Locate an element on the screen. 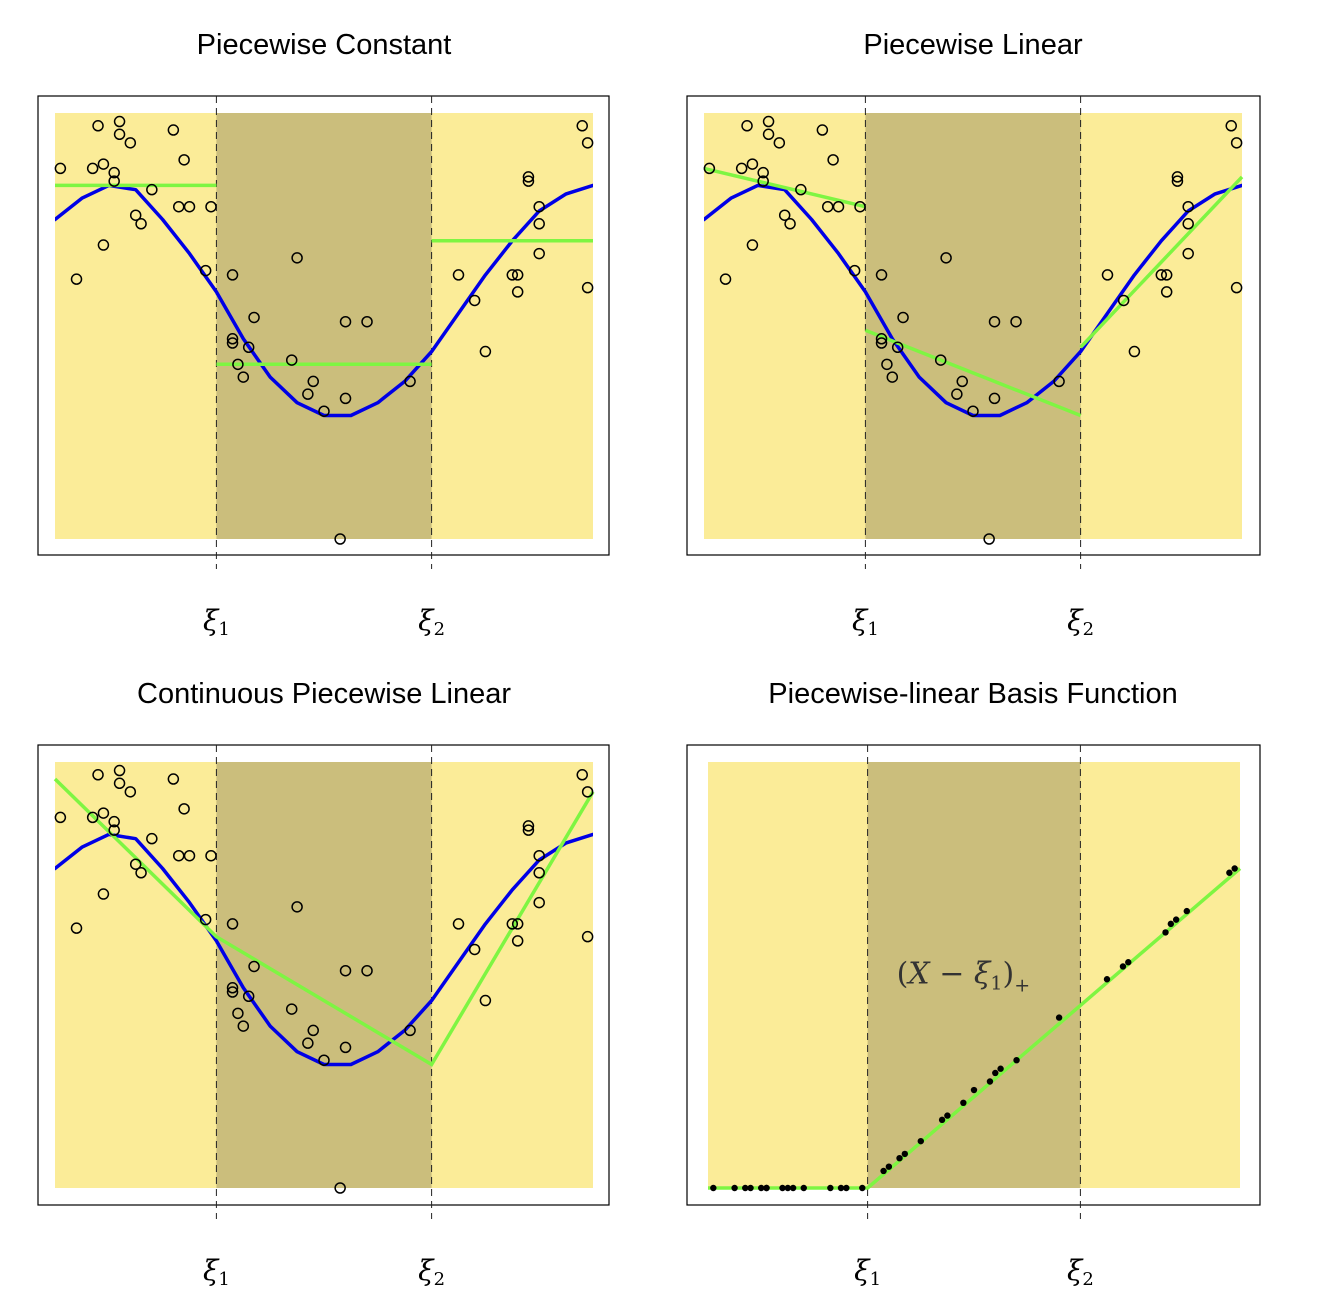 The image size is (1328, 1294). panel-title: Piecewise Constant is located at coordinates (324, 45).